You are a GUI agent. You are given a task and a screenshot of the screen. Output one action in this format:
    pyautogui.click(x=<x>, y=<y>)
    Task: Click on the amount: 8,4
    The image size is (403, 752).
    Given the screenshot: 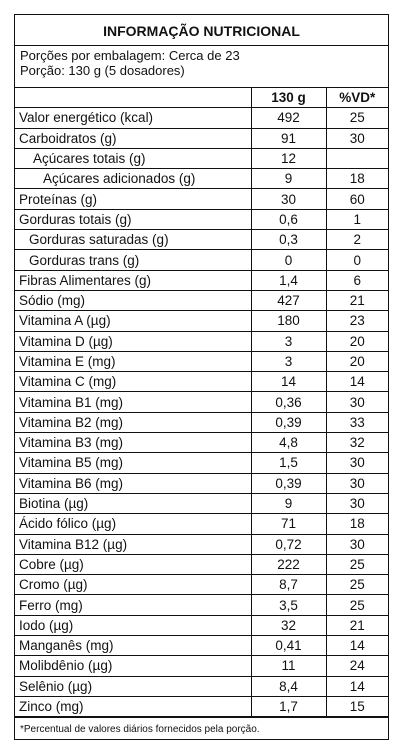 What is the action you would take?
    pyautogui.click(x=288, y=686)
    